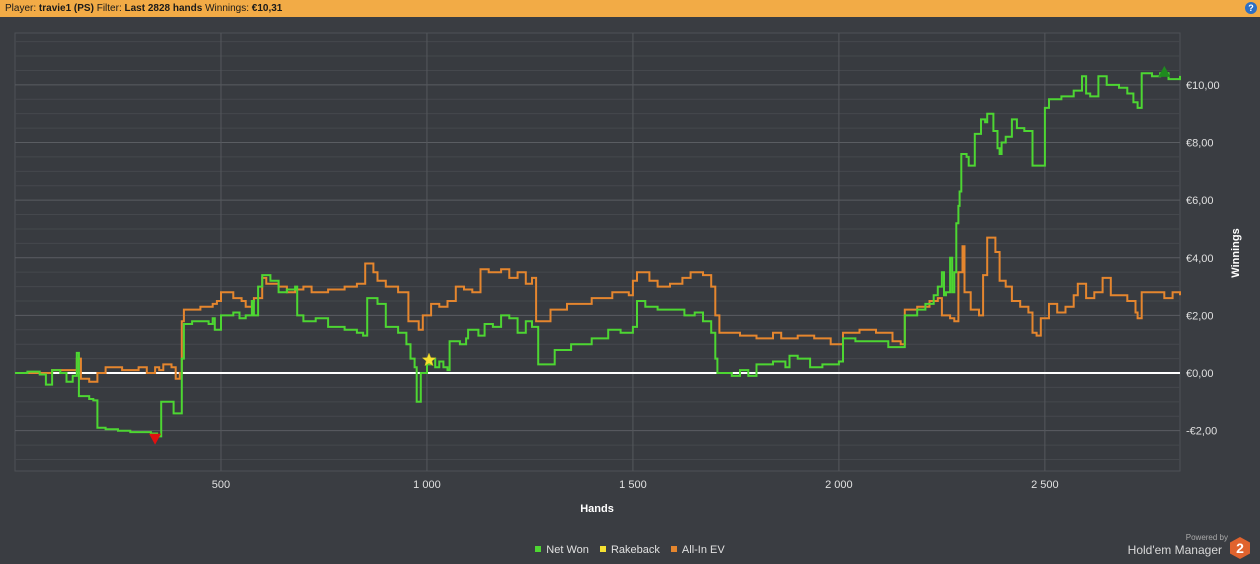 This screenshot has height=564, width=1260. Describe the element at coordinates (703, 550) in the screenshot. I see `legend-label-allin-ev: All-In EV` at that location.